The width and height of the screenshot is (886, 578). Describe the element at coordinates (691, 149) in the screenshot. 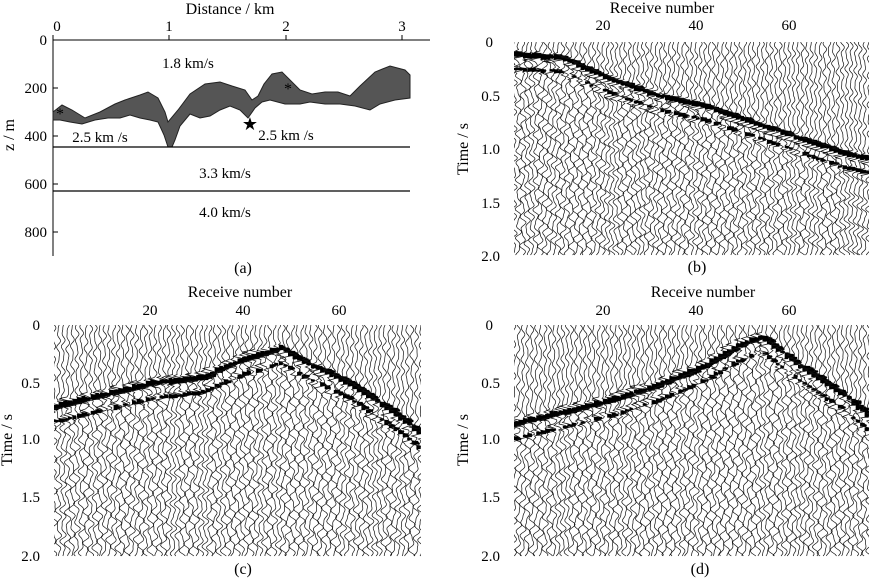

I see `panel-b-seismogram` at that location.